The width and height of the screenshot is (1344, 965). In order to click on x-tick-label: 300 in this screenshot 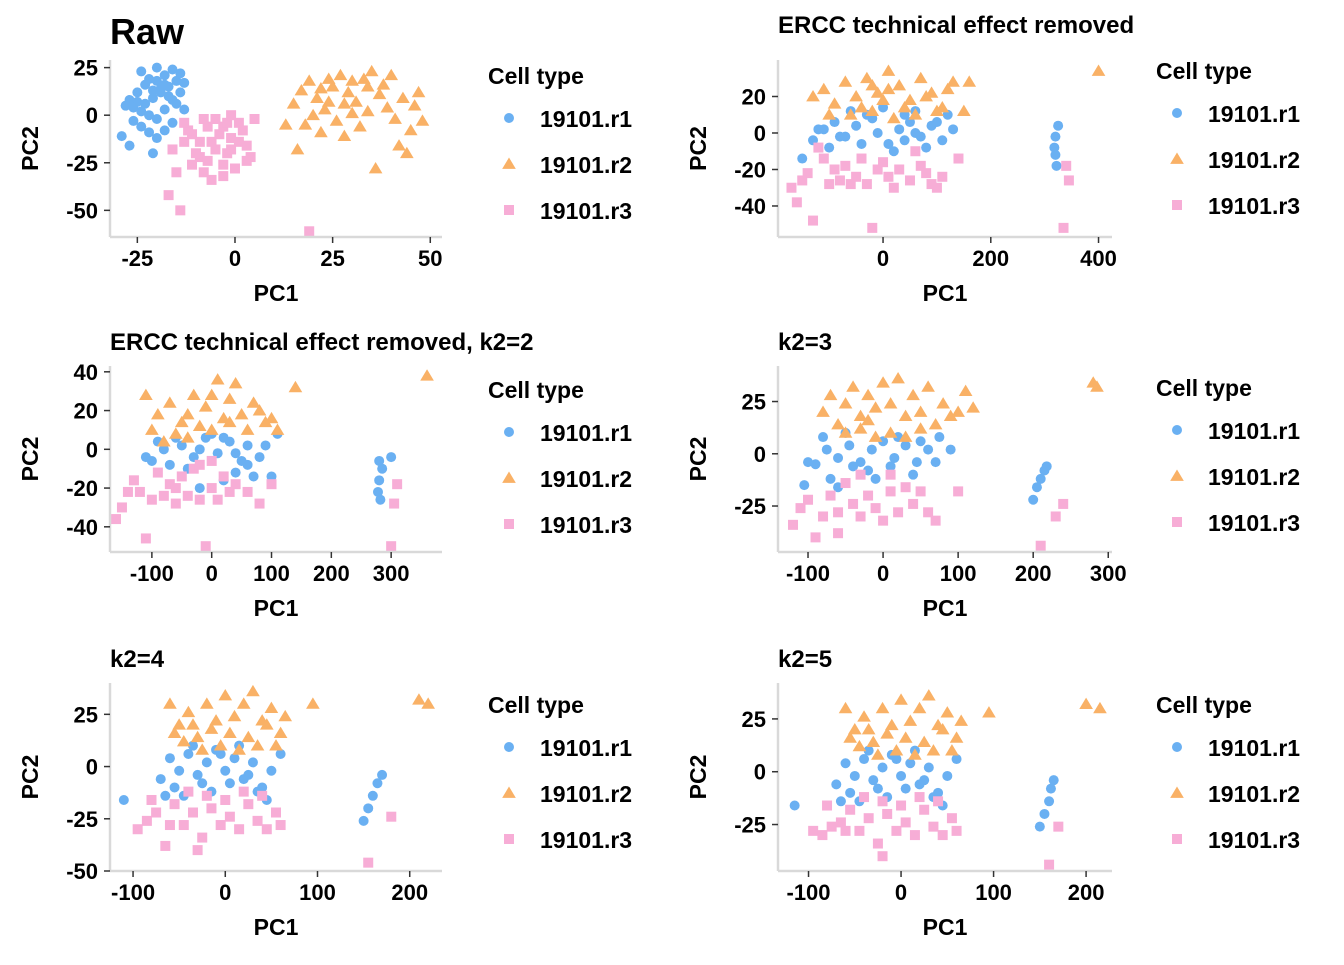, I will do `click(1108, 573)`.